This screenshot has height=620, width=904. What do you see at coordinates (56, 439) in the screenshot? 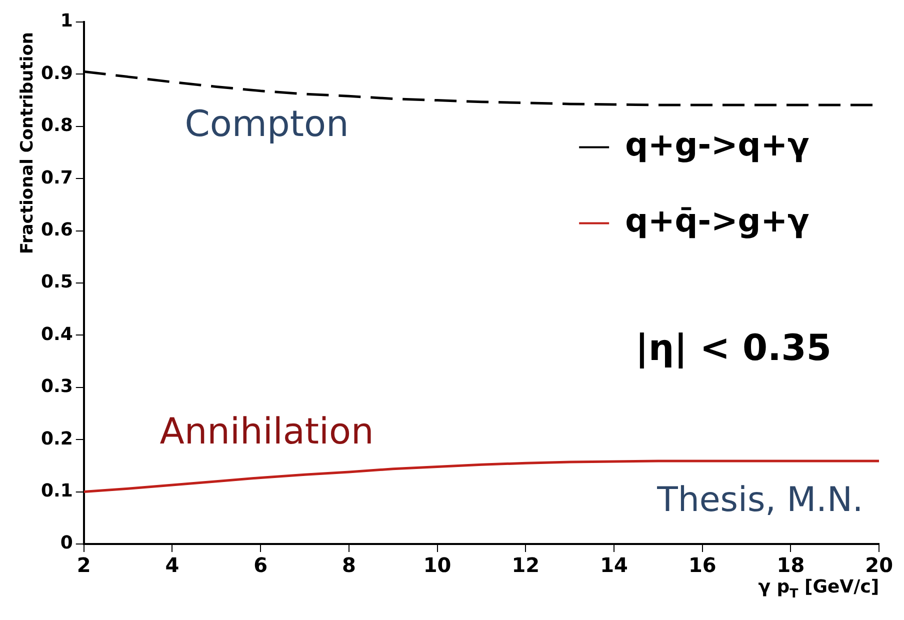
I see `y-tick-label: 0.2` at bounding box center [56, 439].